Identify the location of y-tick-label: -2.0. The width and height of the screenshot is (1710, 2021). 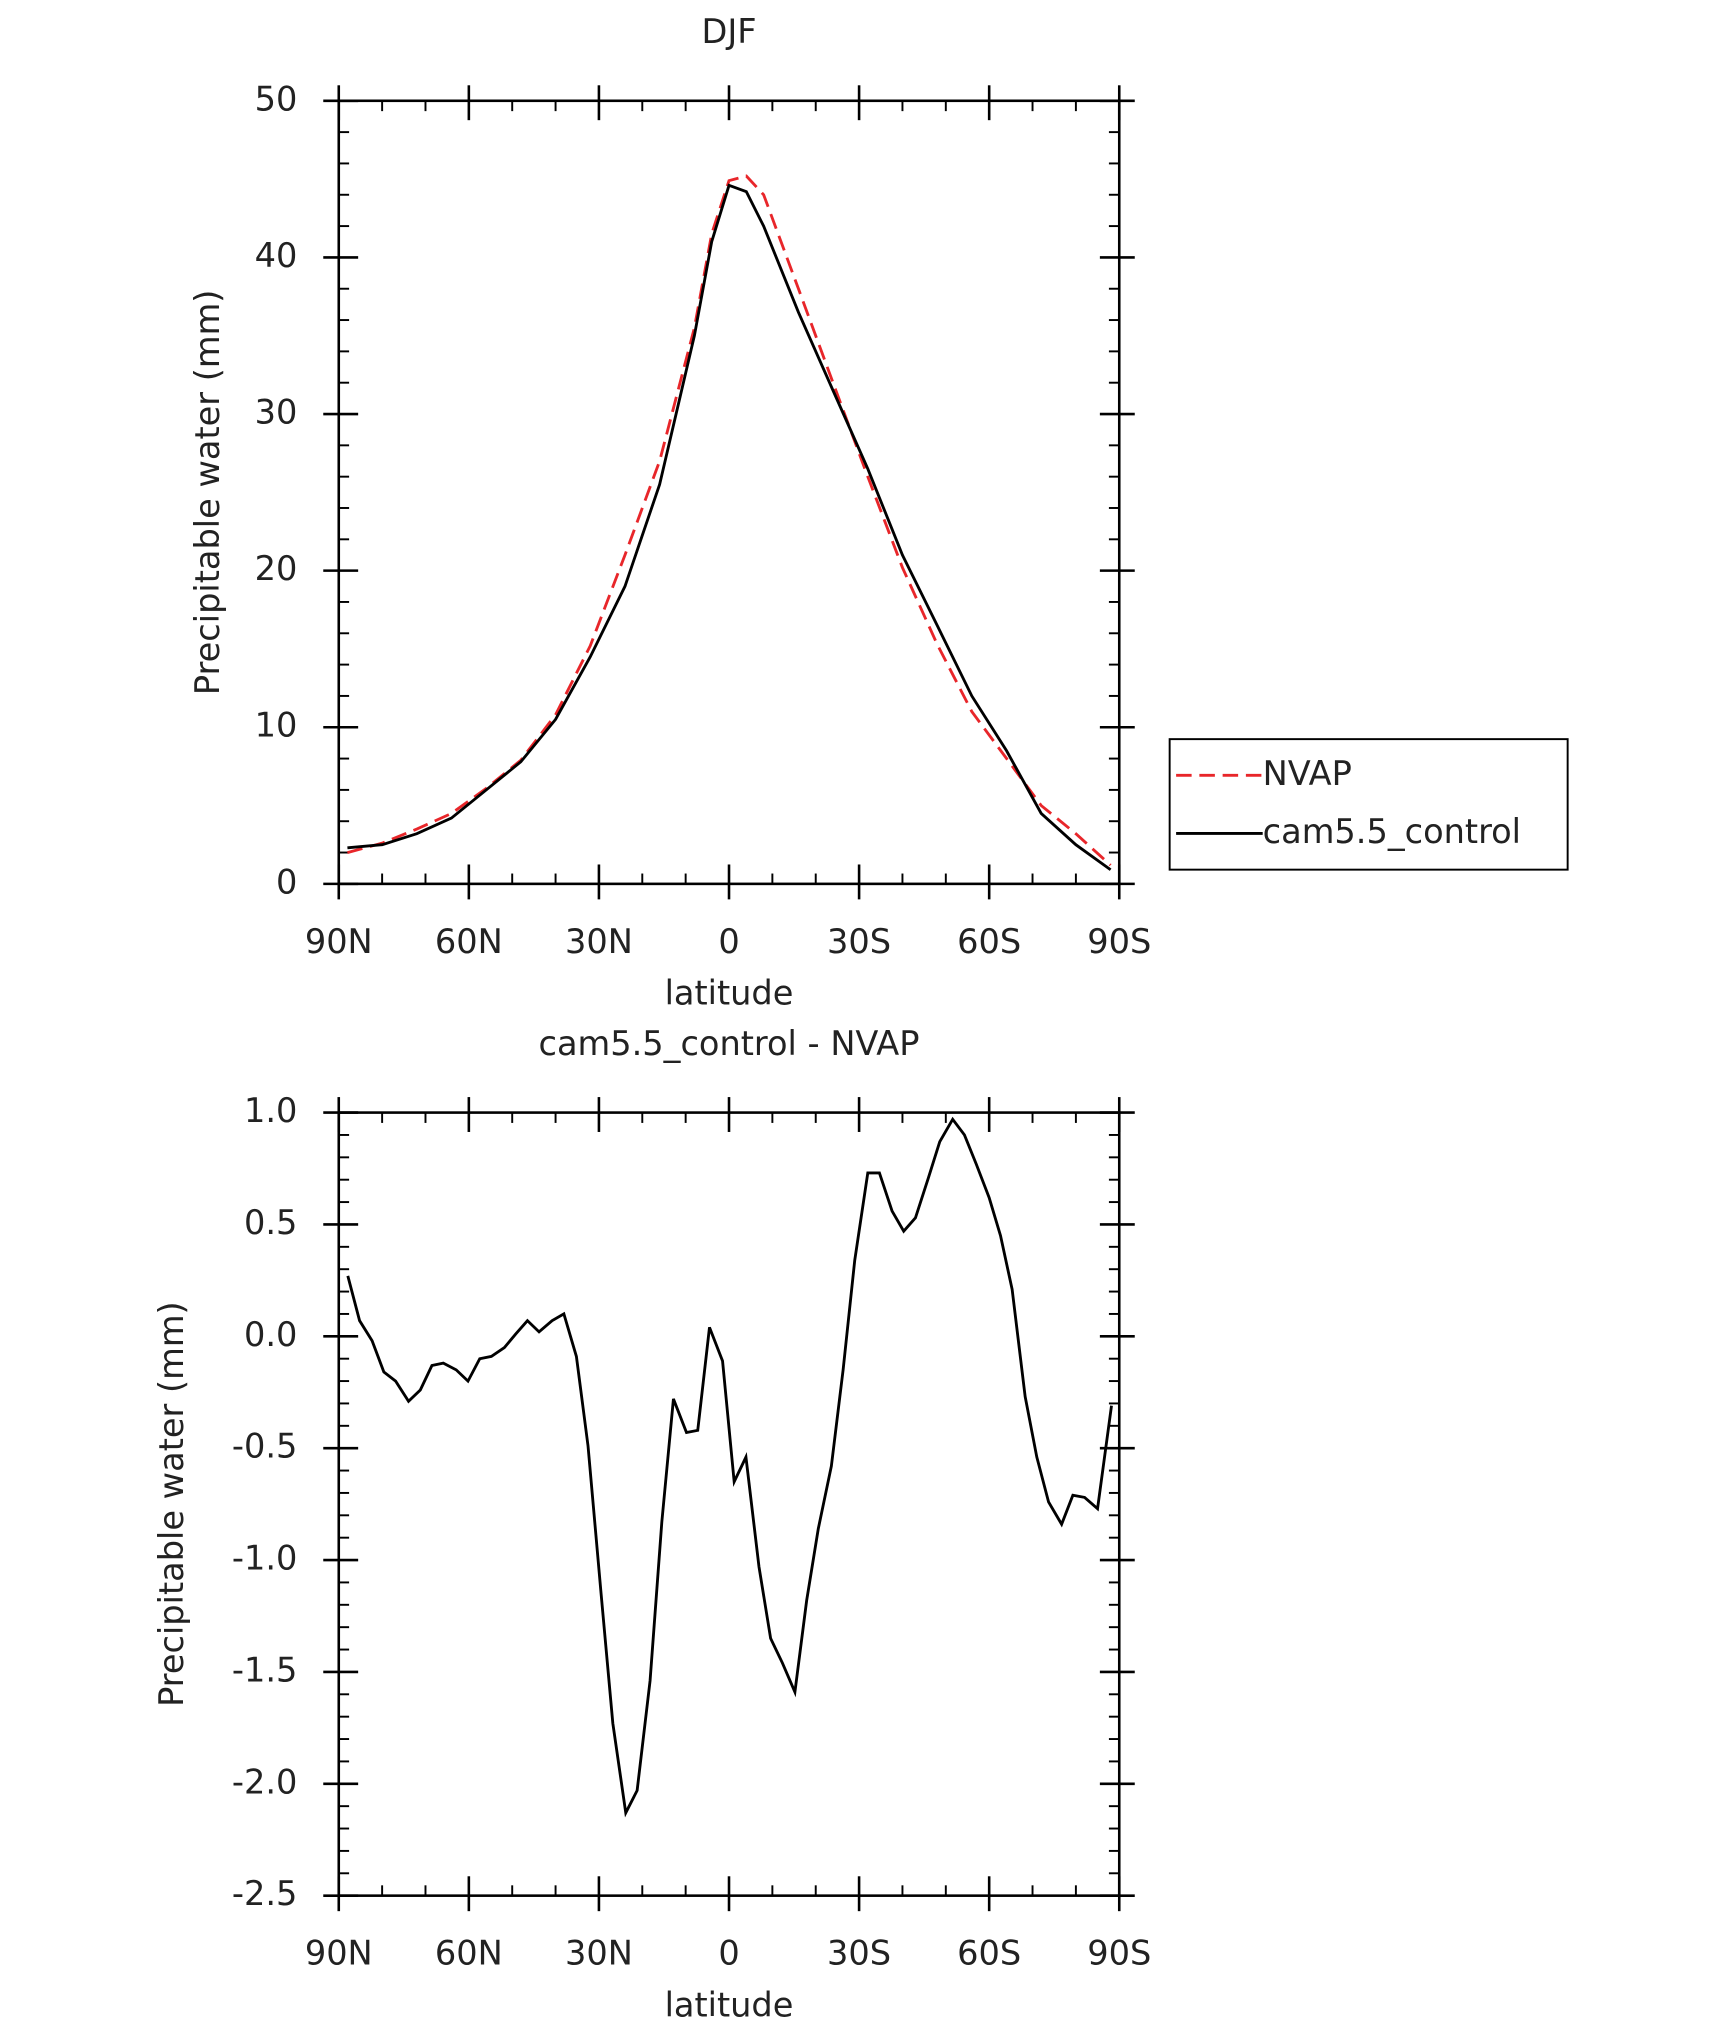
(265, 1781).